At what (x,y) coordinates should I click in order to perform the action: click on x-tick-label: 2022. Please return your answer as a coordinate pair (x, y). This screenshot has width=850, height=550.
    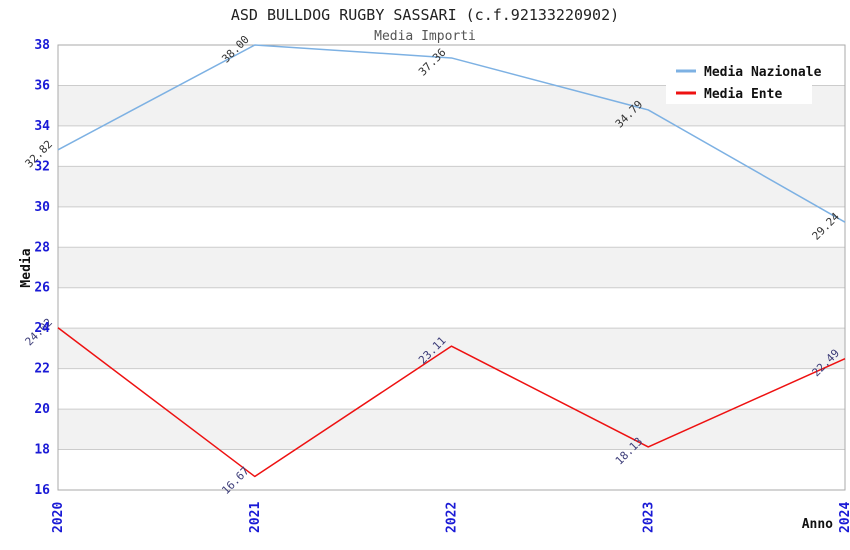
    Looking at the image, I should click on (452, 517).